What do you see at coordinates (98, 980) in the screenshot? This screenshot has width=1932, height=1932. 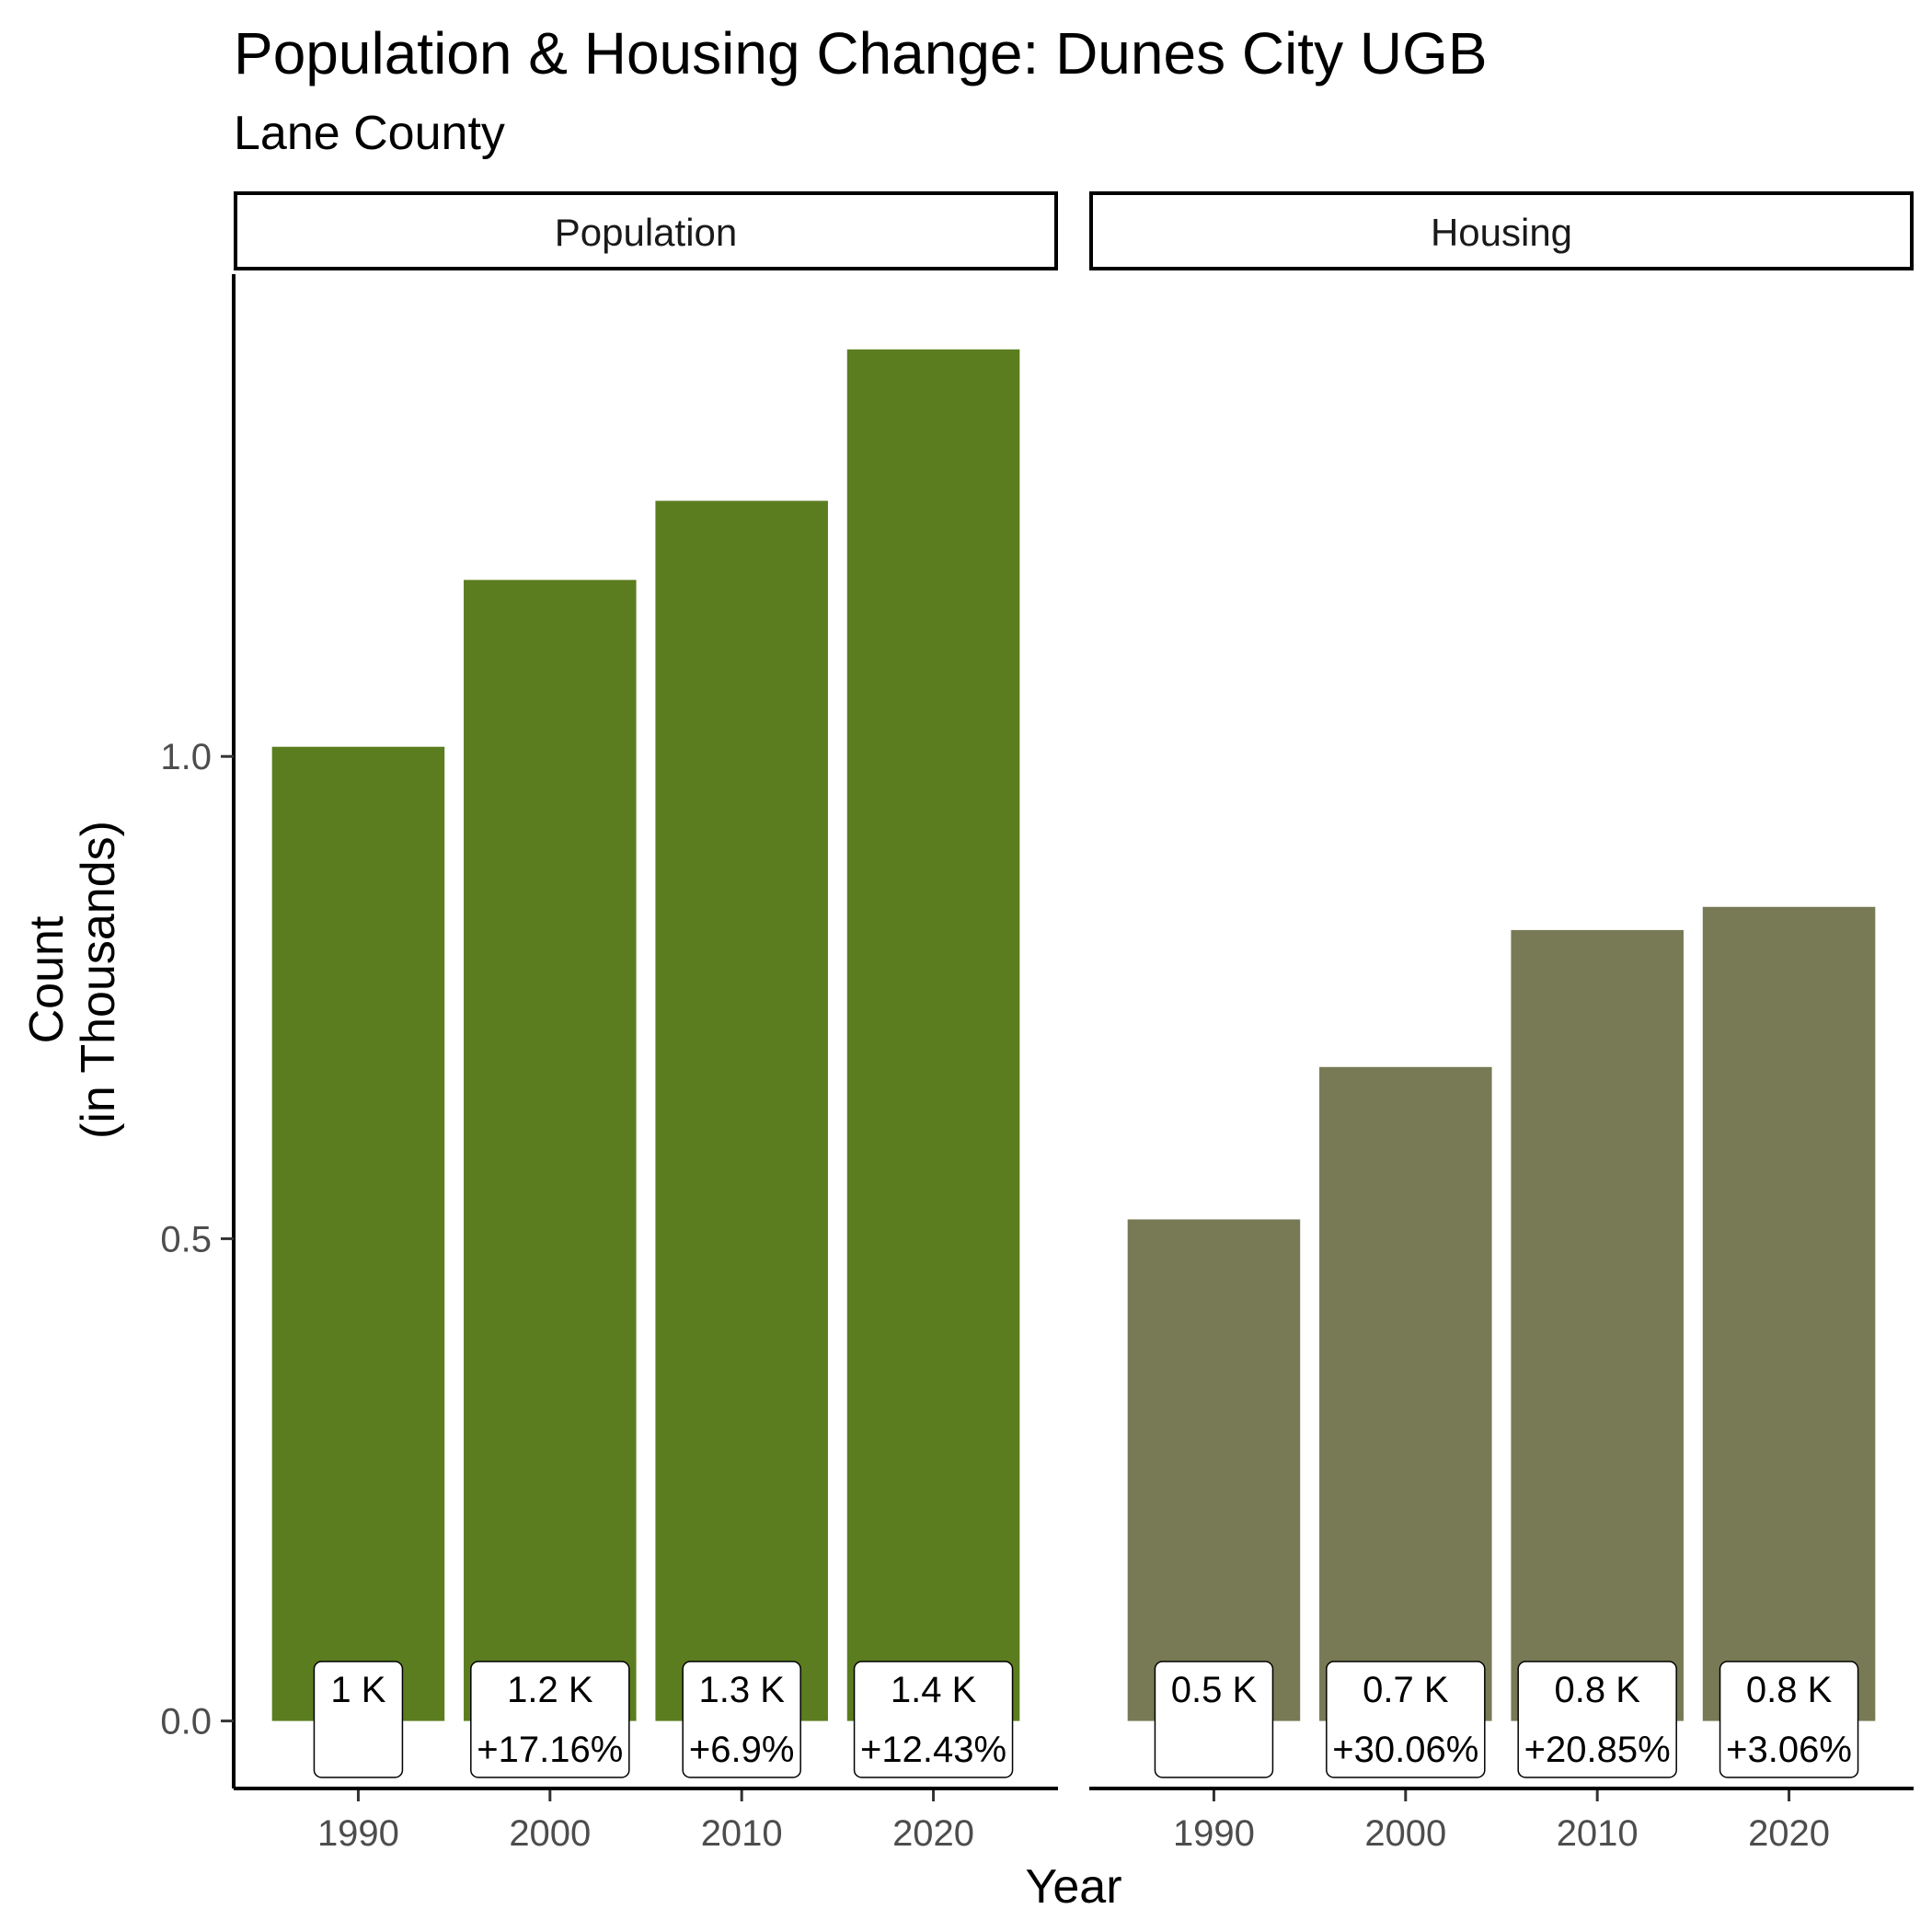 I see `y-axis-title-line2: (in Thousands)` at bounding box center [98, 980].